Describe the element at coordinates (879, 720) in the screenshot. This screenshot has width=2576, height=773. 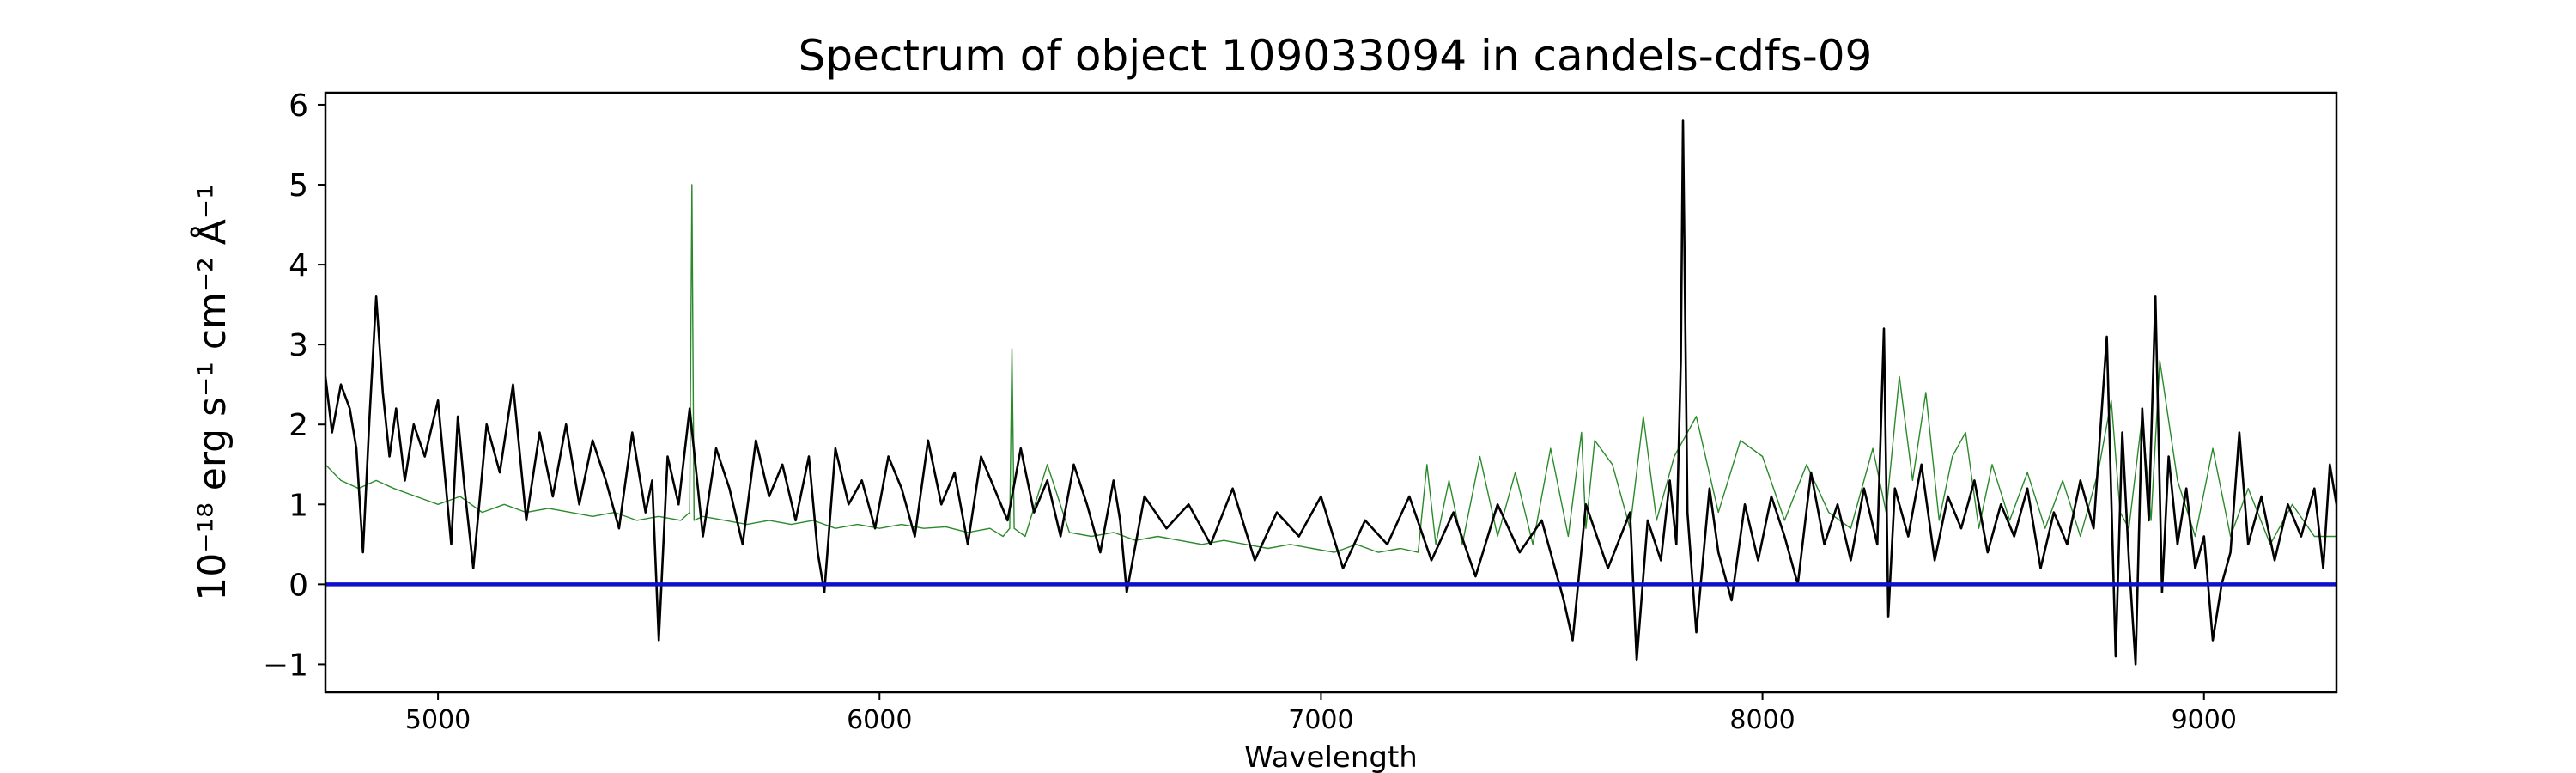
I see `x-tick-label: 6000` at that location.